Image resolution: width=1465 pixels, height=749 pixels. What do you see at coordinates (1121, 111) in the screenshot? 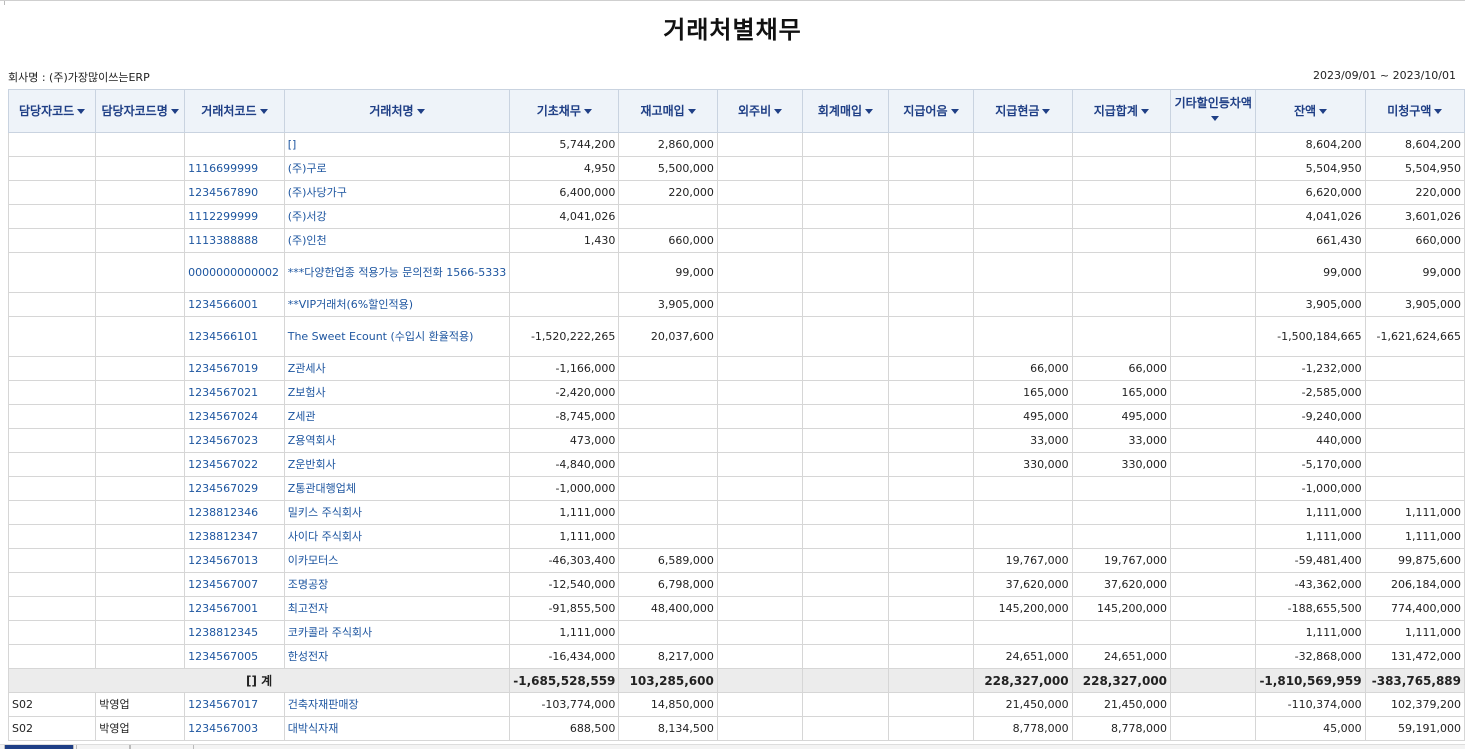
I see `column-header-total-paid: 지급합계` at bounding box center [1121, 111].